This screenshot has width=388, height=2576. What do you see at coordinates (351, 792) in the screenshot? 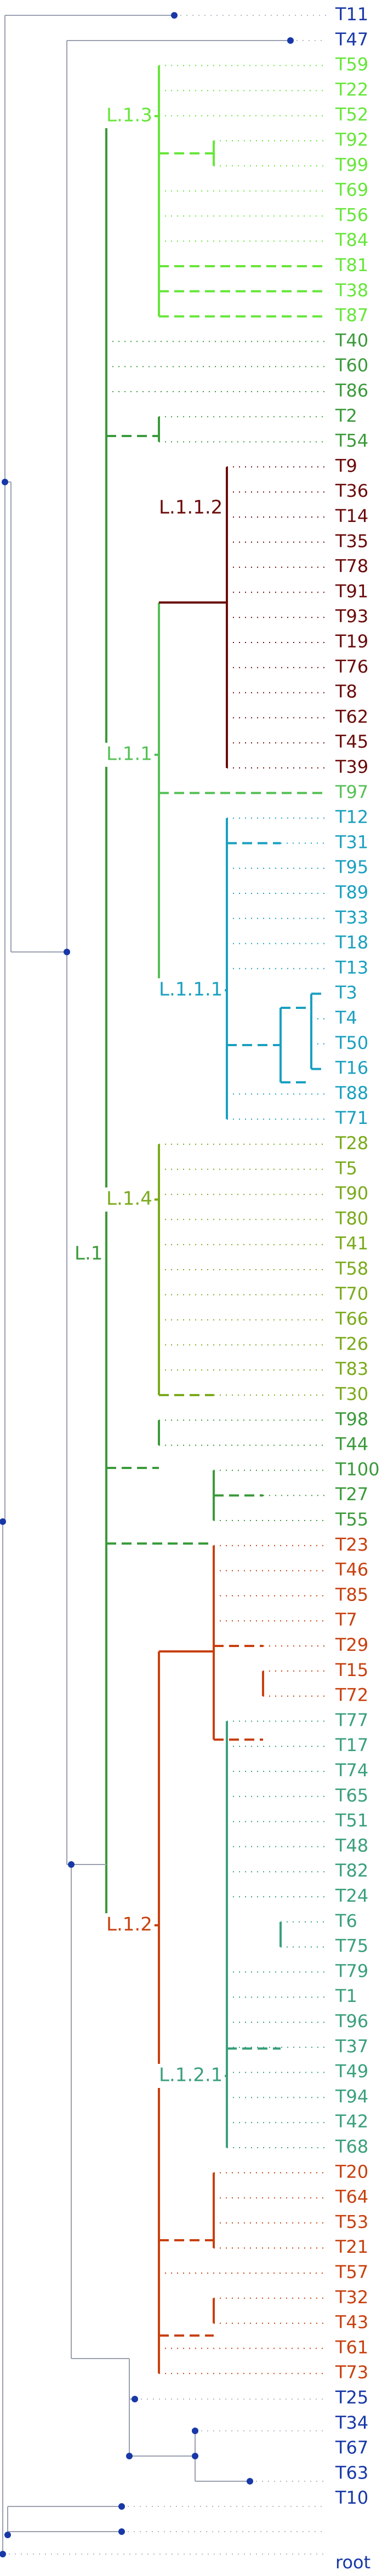
I see `leaf-label: T97` at bounding box center [351, 792].